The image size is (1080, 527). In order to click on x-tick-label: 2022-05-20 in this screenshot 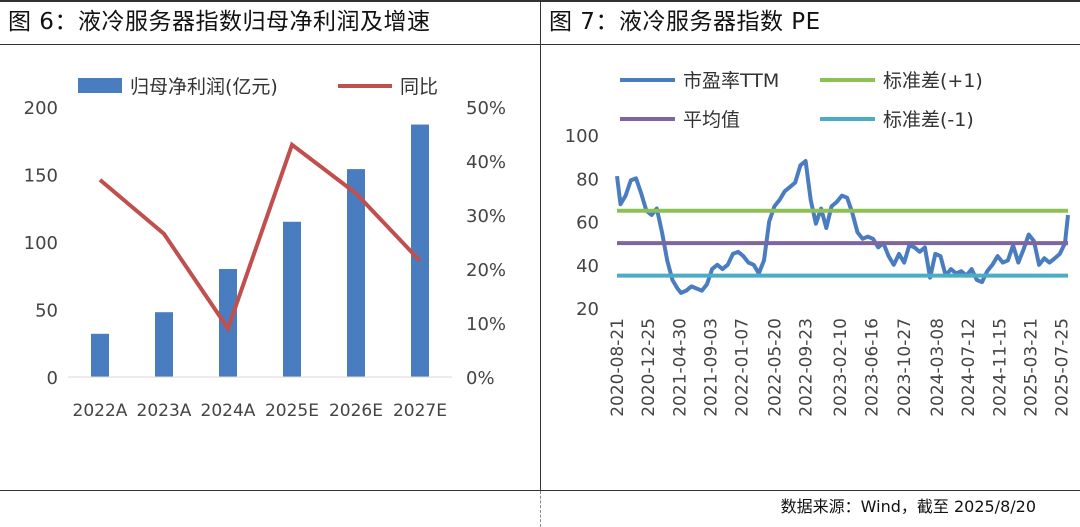, I will do `click(775, 367)`.